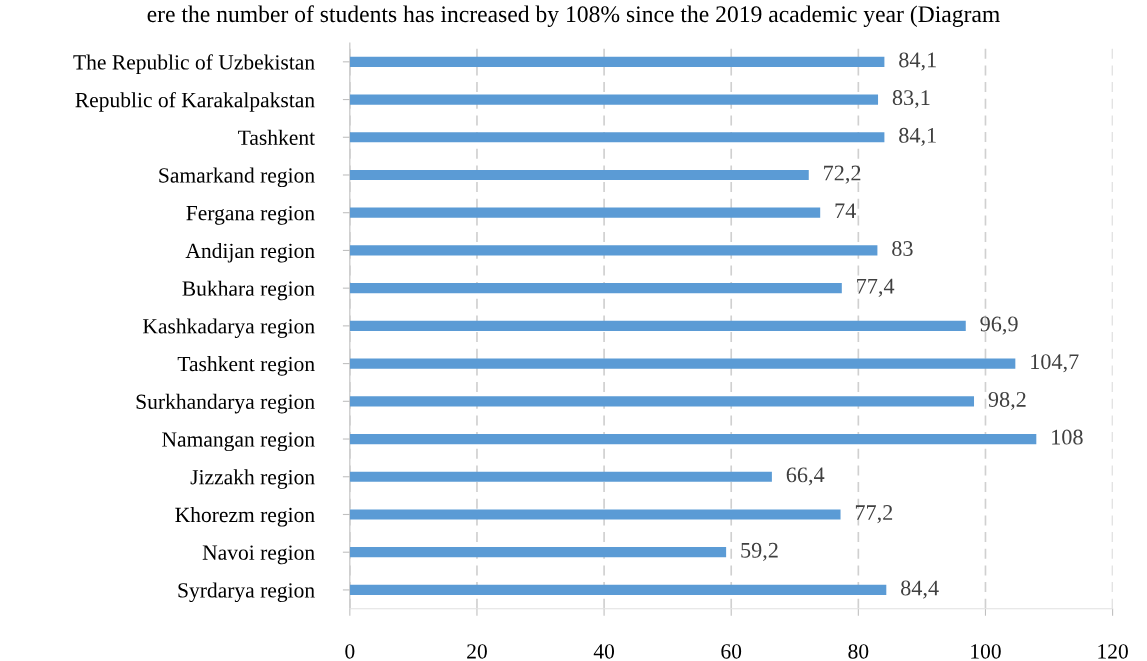 Image resolution: width=1147 pixels, height=661 pixels. Describe the element at coordinates (999, 325) in the screenshot. I see `data-label: 96,9` at that location.